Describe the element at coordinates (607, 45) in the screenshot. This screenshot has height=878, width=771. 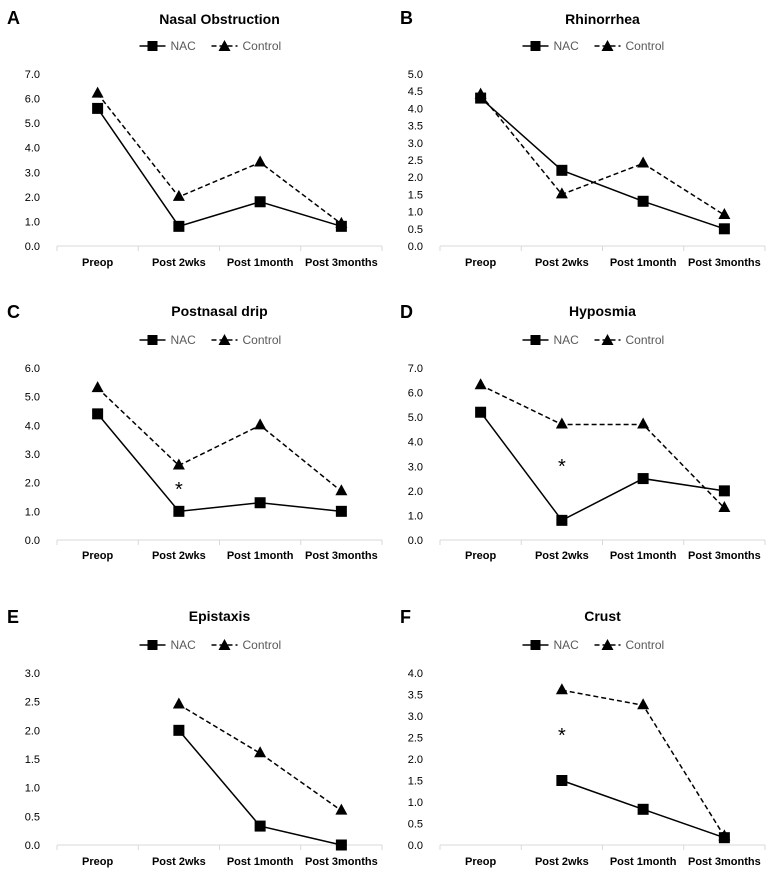
I see `legend-marker-control` at that location.